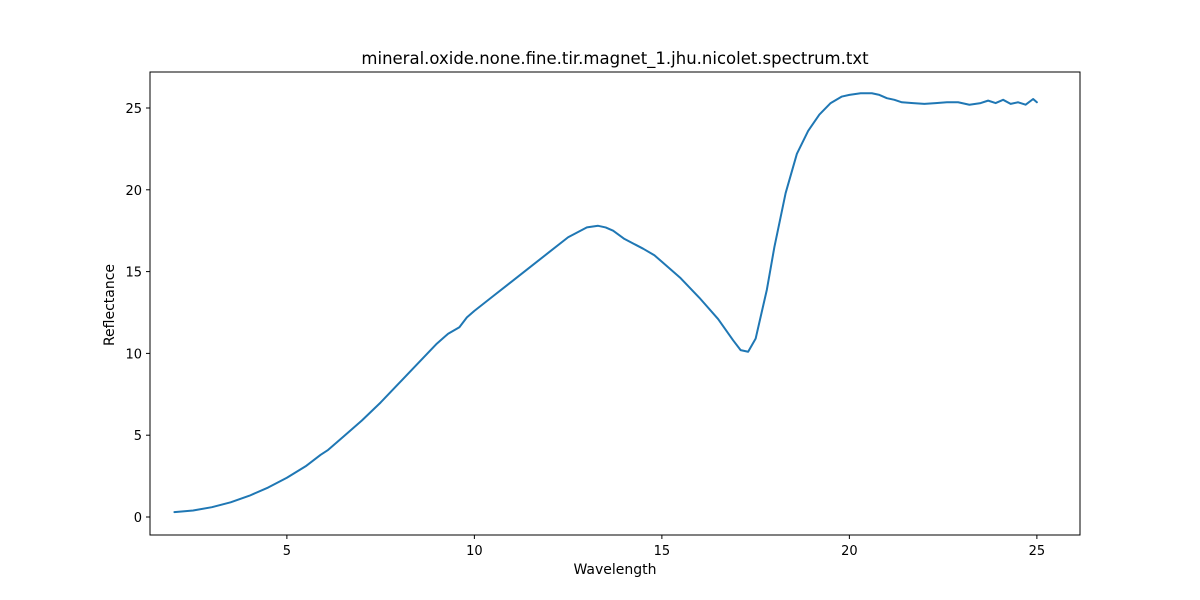  I want to click on y-tick-label-15: 15, so click(133, 273).